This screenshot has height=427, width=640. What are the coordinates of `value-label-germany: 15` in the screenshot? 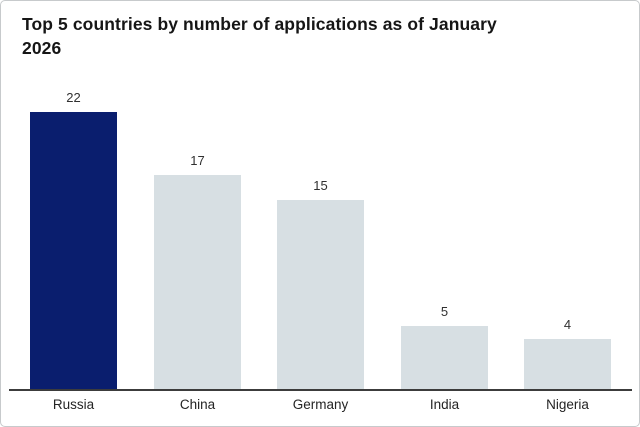 It's located at (320, 185).